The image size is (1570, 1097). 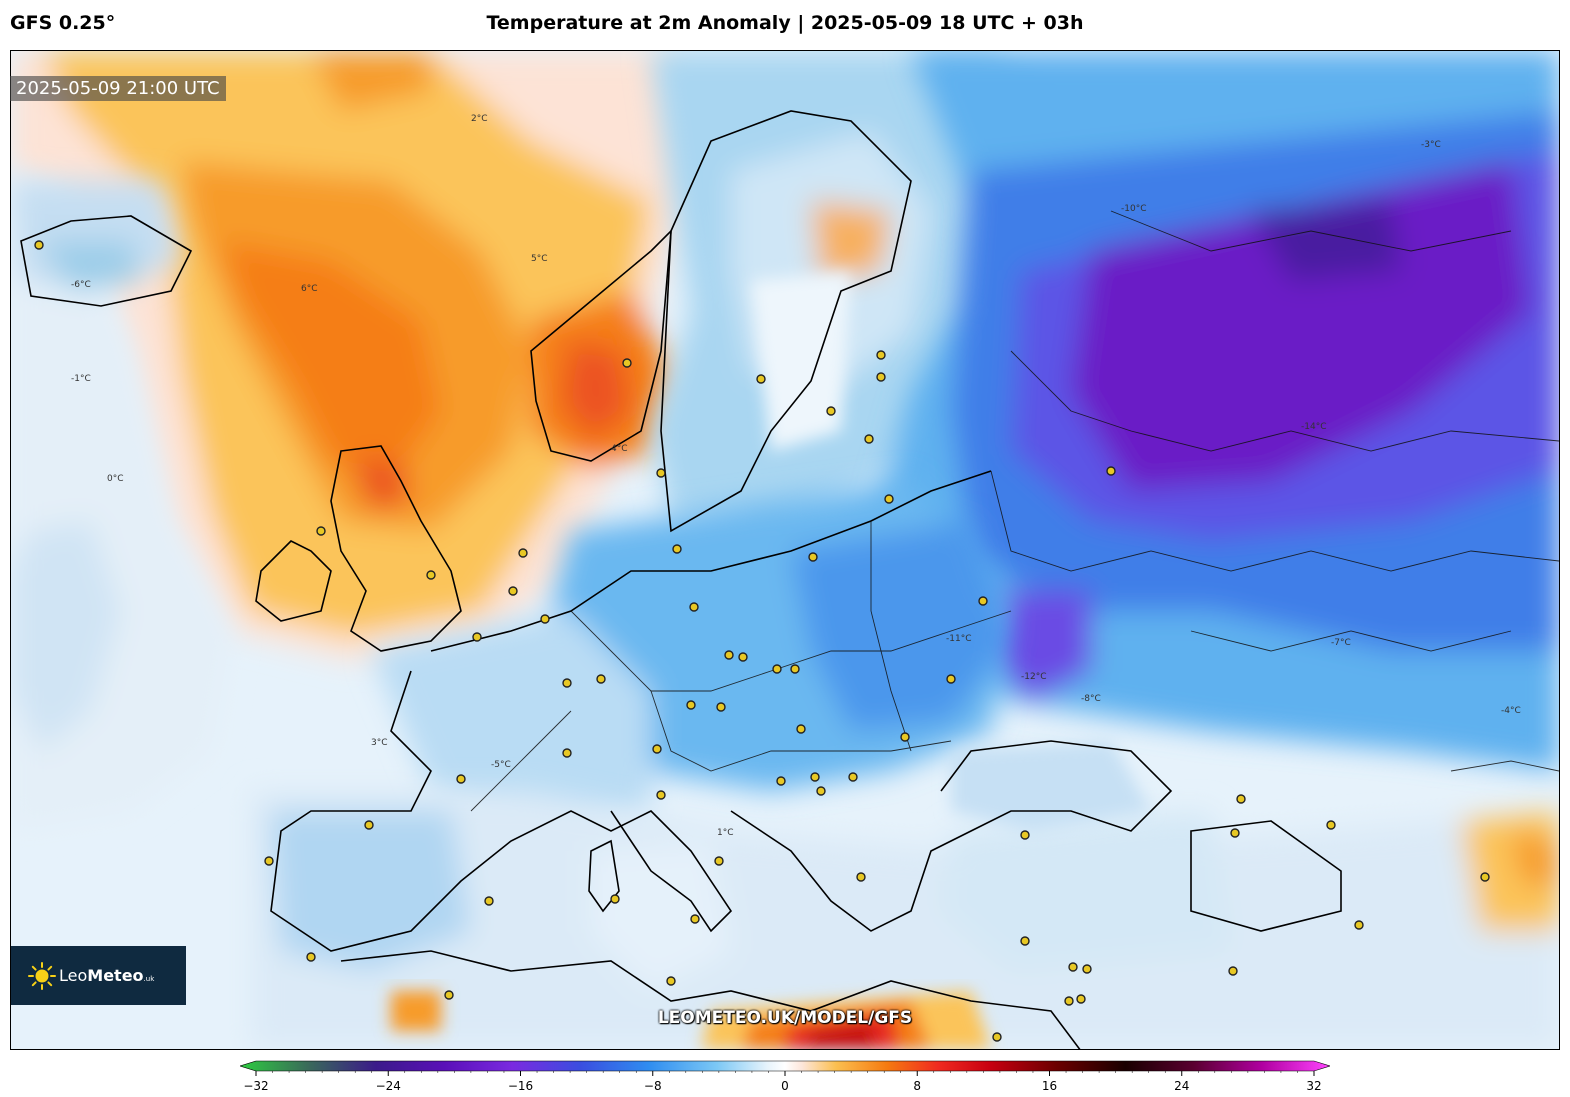 I want to click on contour-label: -5°C, so click(x=501, y=765).